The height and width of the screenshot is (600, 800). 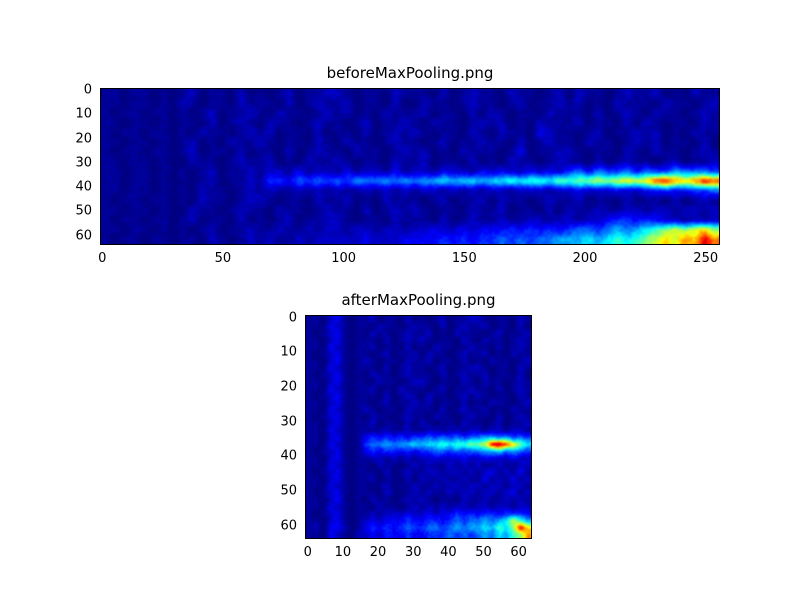 I want to click on x-tick-label: 100, so click(x=344, y=258).